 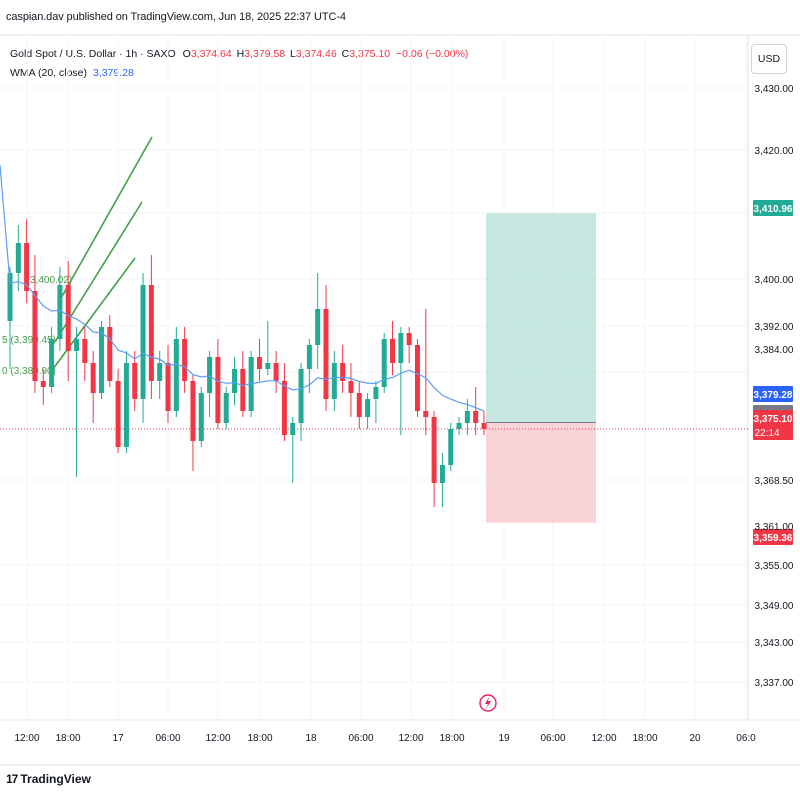 What do you see at coordinates (370, 54) in the screenshot?
I see `close-value: 3,375.10` at bounding box center [370, 54].